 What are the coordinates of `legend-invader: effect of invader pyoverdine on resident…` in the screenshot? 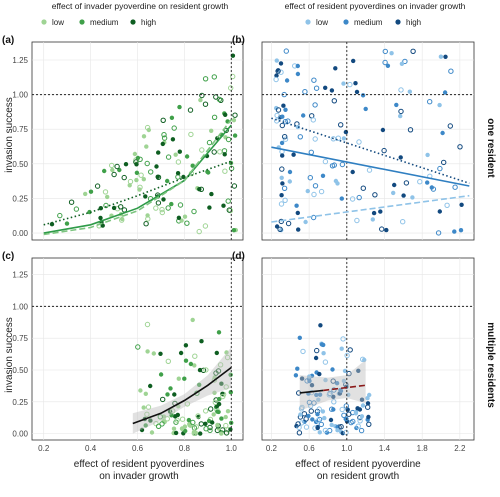 It's located at (135, 14).